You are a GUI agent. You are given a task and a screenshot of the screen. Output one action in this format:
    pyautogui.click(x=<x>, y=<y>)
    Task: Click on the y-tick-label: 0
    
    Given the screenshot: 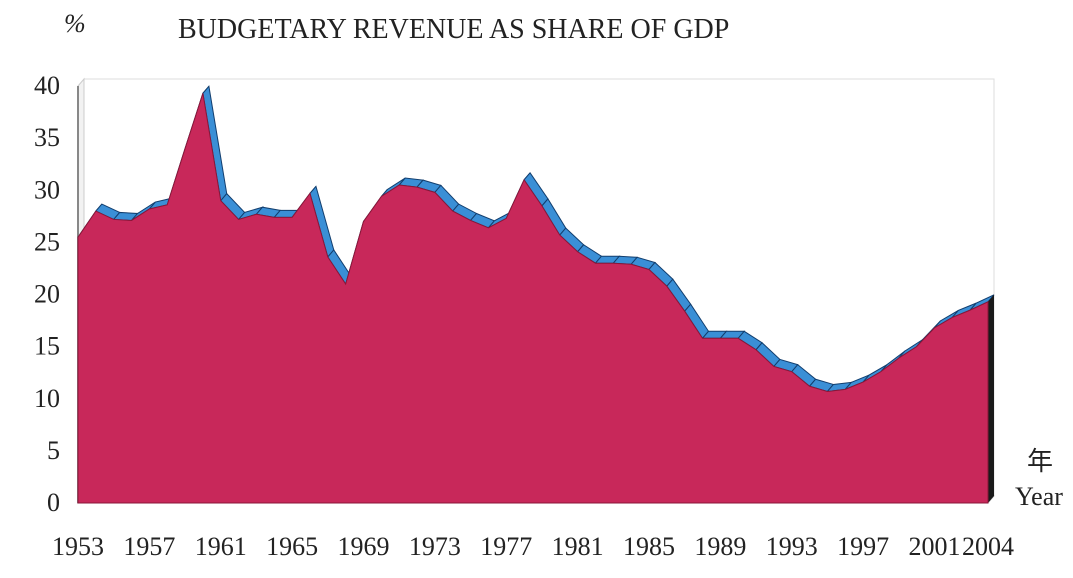 What is the action you would take?
    pyautogui.click(x=53, y=502)
    